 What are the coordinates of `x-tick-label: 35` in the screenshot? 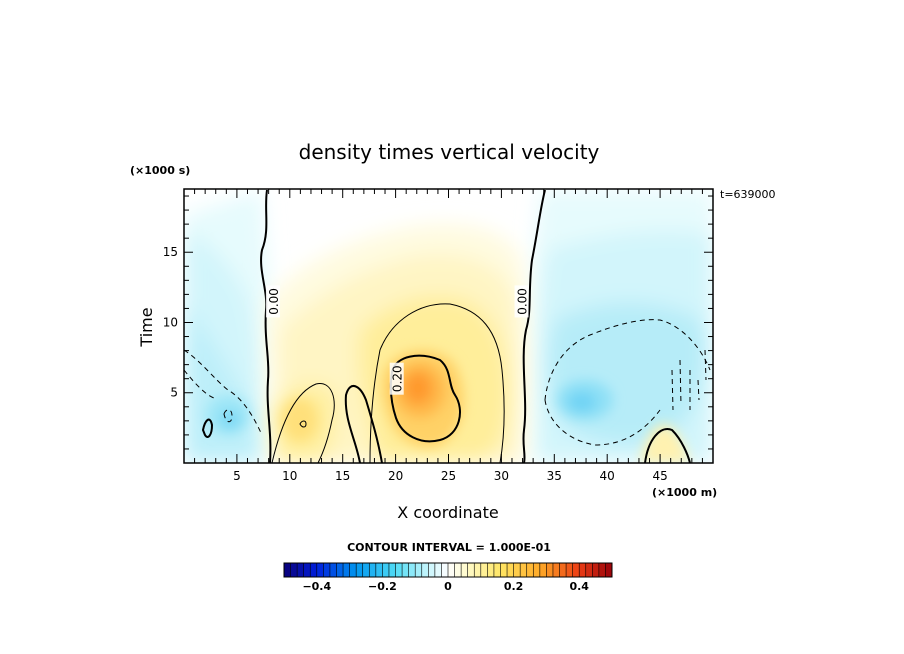 It's located at (554, 476).